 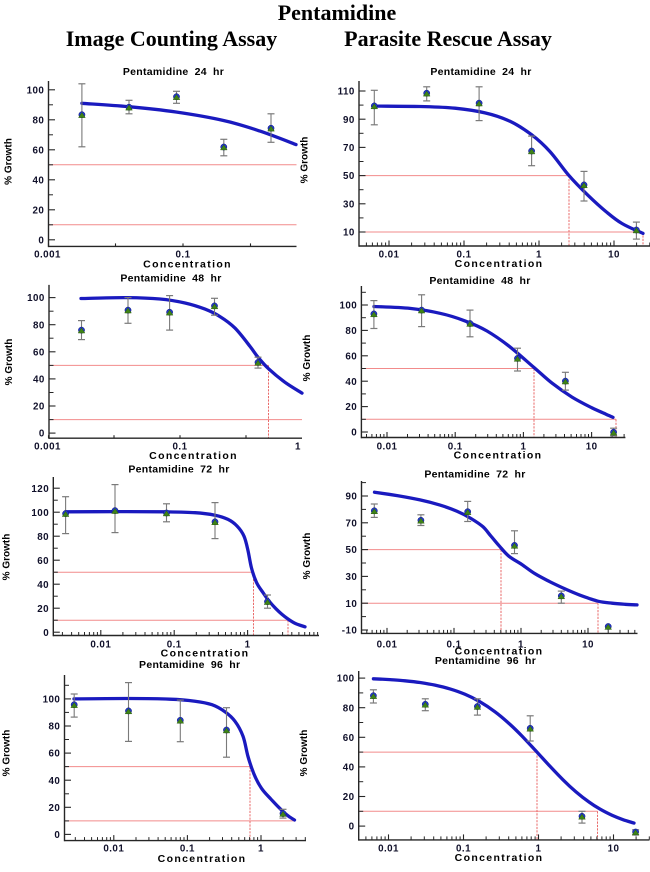 I want to click on svg-text: Pentamidine, so click(x=337, y=12).